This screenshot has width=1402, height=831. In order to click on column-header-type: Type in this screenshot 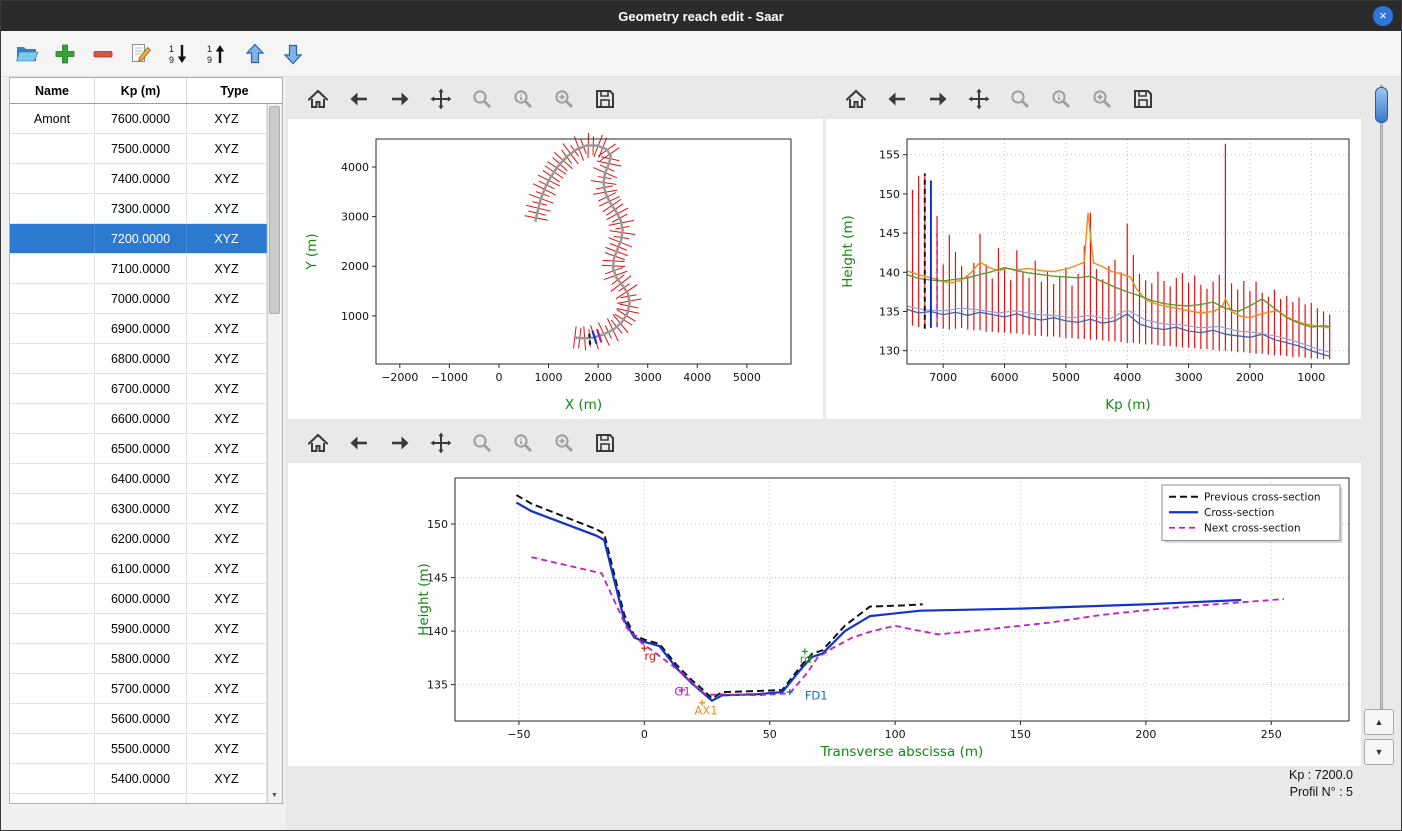, I will do `click(234, 90)`.